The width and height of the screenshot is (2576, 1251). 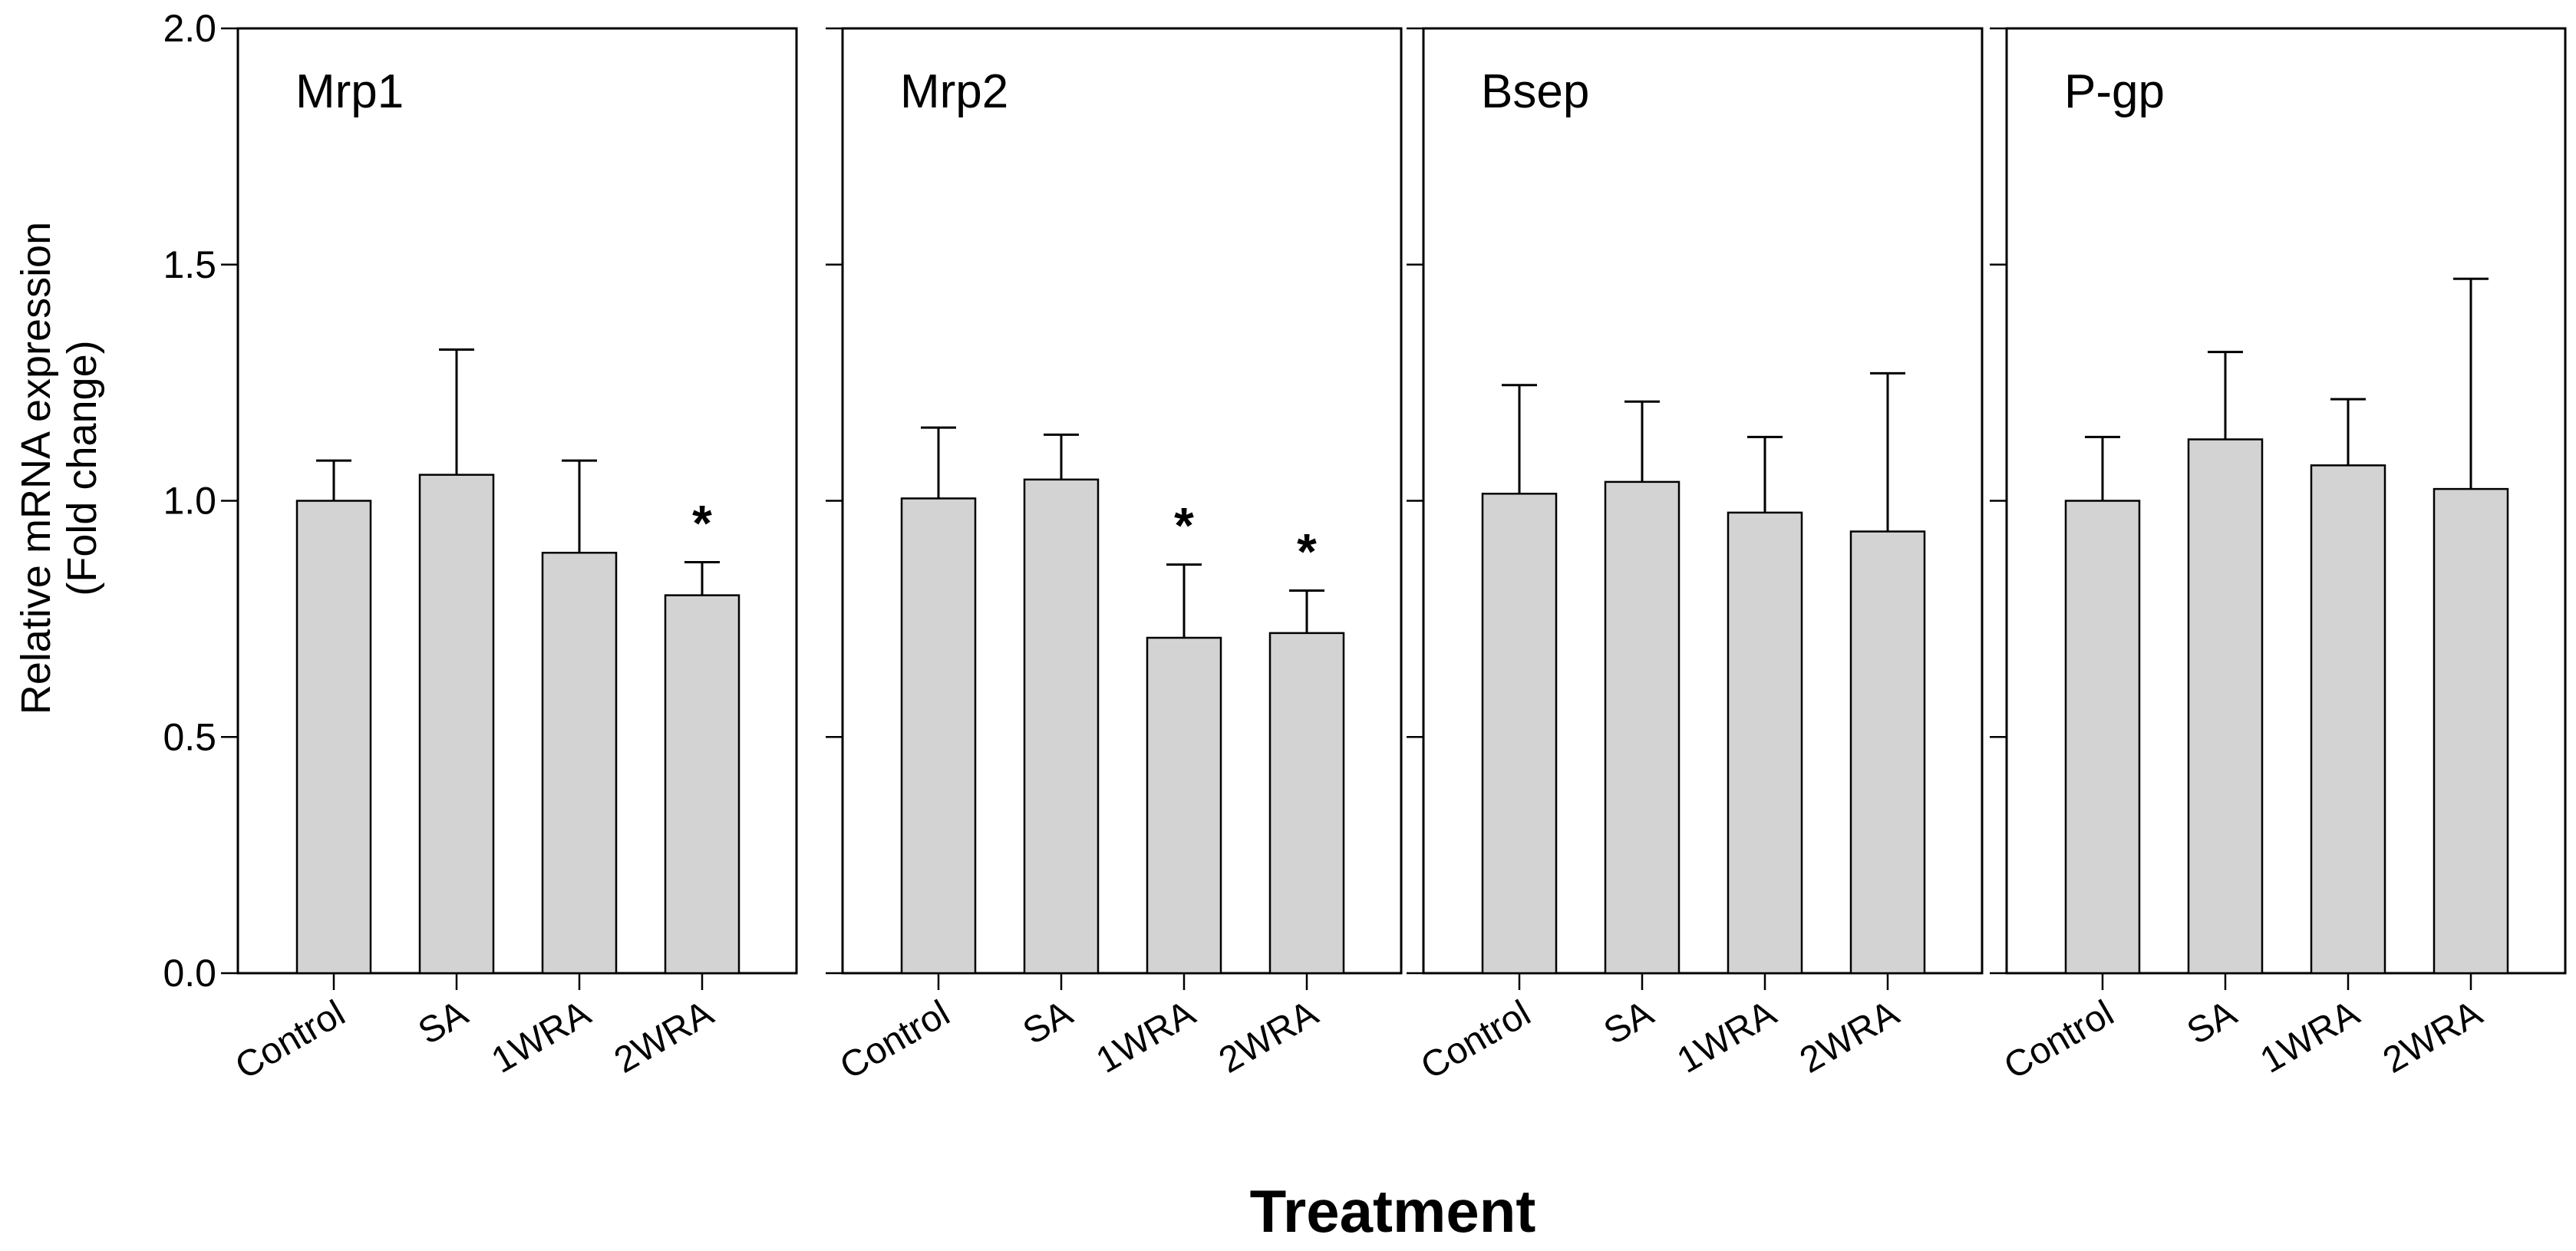 I want to click on y-axis: 0.0 0.5 1.0 1.5 2.0, so click(x=189, y=501).